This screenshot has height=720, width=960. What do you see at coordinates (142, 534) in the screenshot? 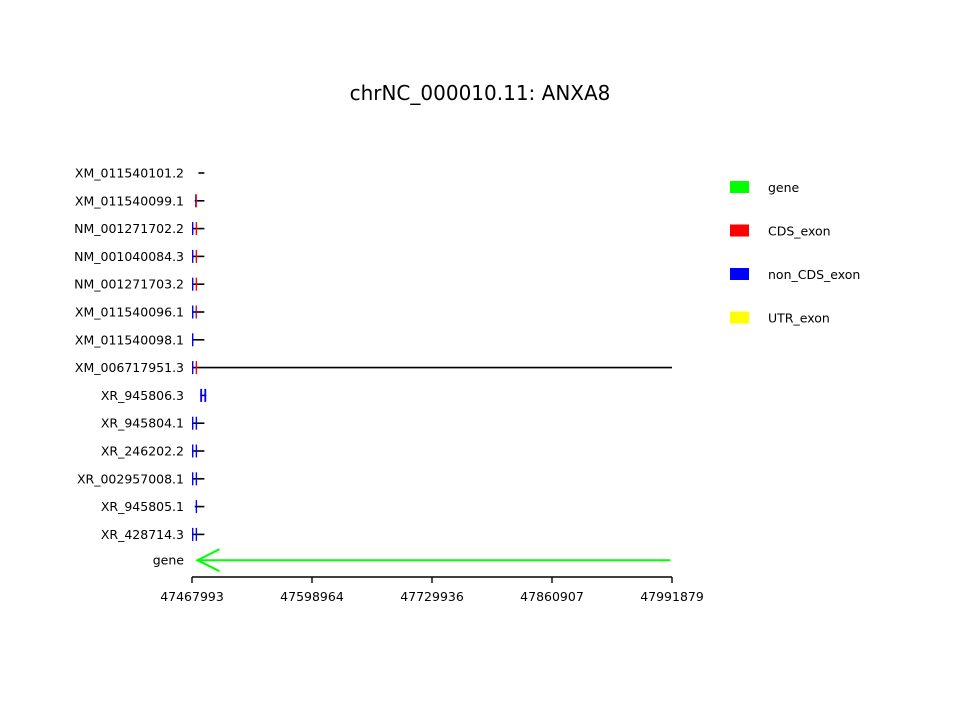
I see `transcript-label: XR_428714.3` at bounding box center [142, 534].